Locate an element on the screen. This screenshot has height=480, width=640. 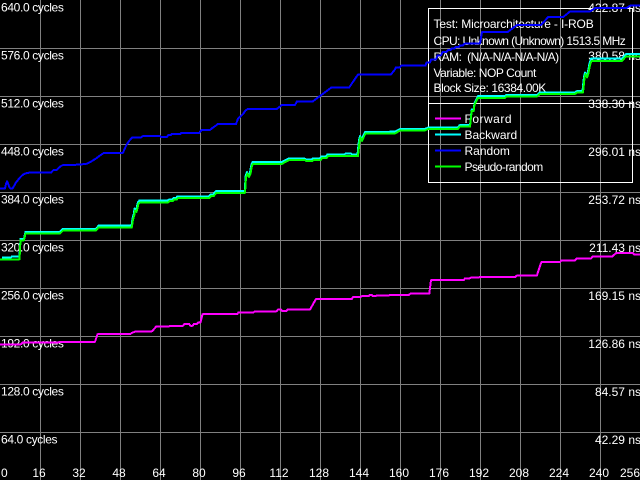
svg-text: Forward is located at coordinates (489, 119).